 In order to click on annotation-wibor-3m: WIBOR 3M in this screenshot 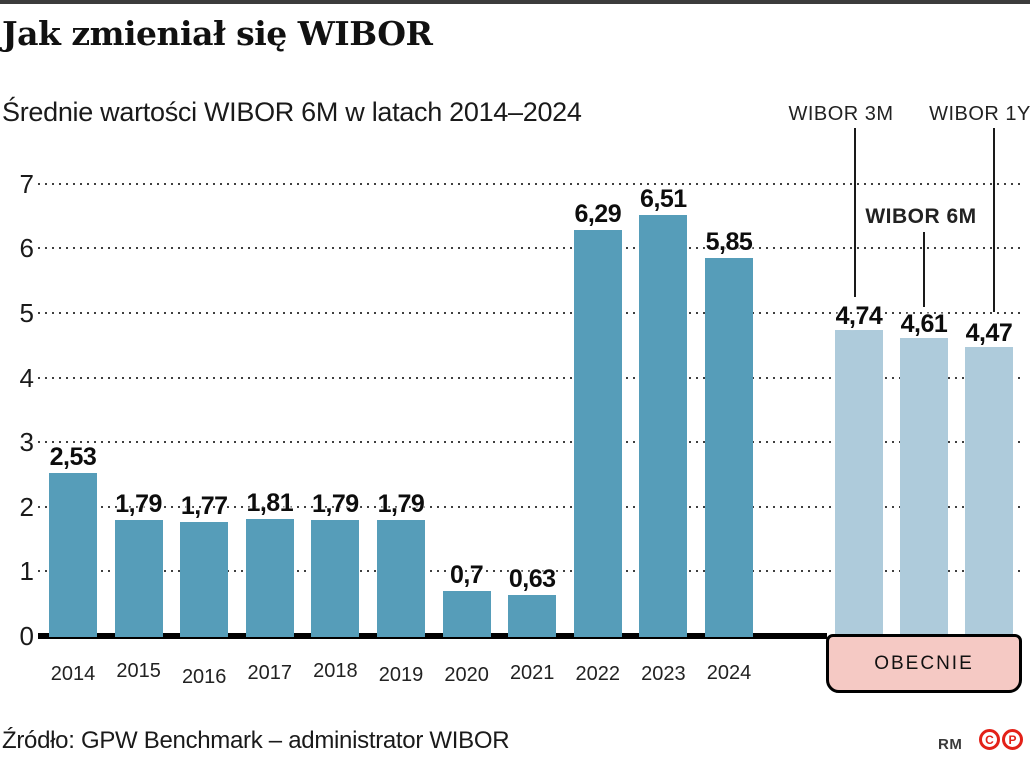, I will do `click(841, 114)`.